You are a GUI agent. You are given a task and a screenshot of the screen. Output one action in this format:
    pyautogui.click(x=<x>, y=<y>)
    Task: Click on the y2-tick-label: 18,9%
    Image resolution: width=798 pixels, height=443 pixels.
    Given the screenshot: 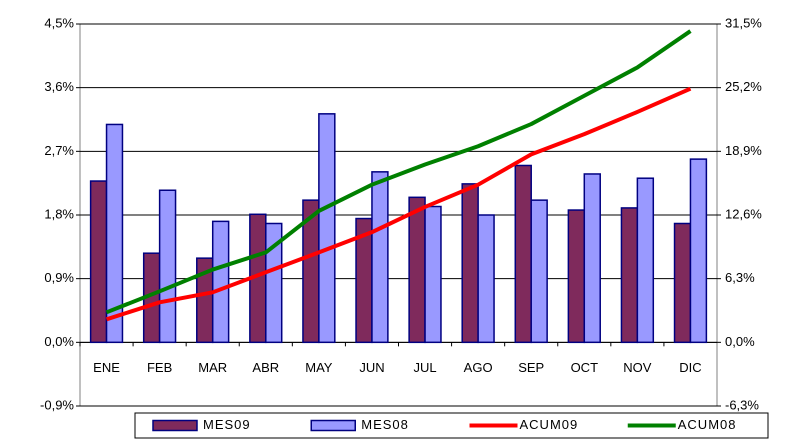 What is the action you would take?
    pyautogui.click(x=743, y=150)
    